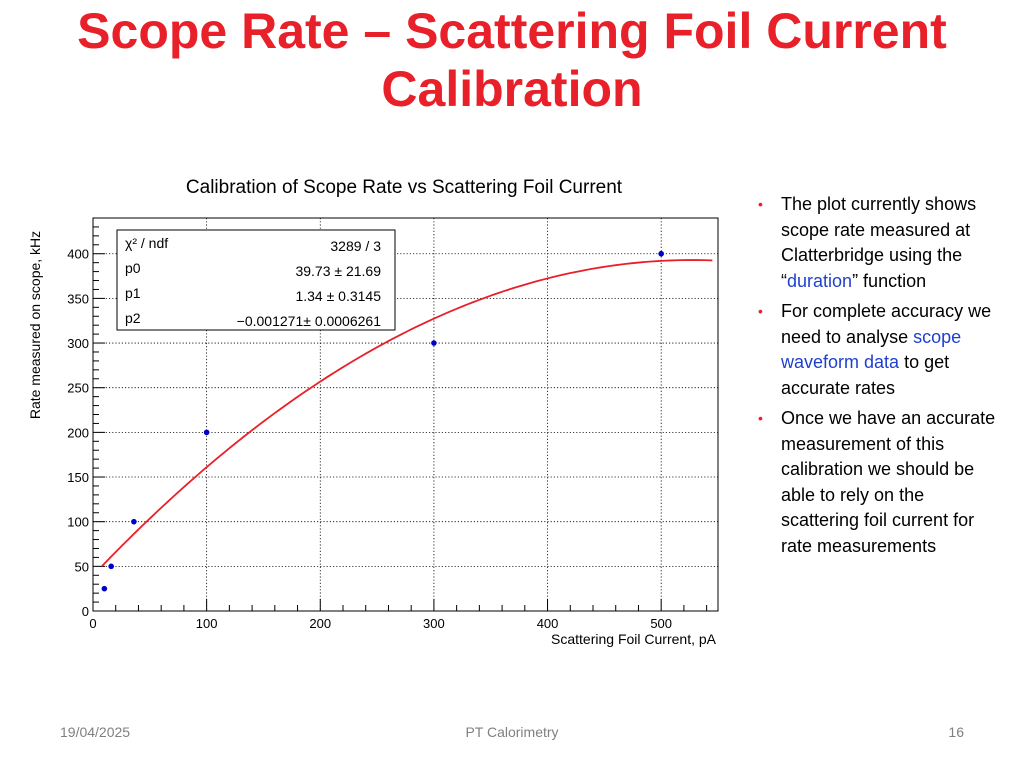 This screenshot has width=1024, height=768. Describe the element at coordinates (78, 432) in the screenshot. I see `y-tick-label: 200` at that location.